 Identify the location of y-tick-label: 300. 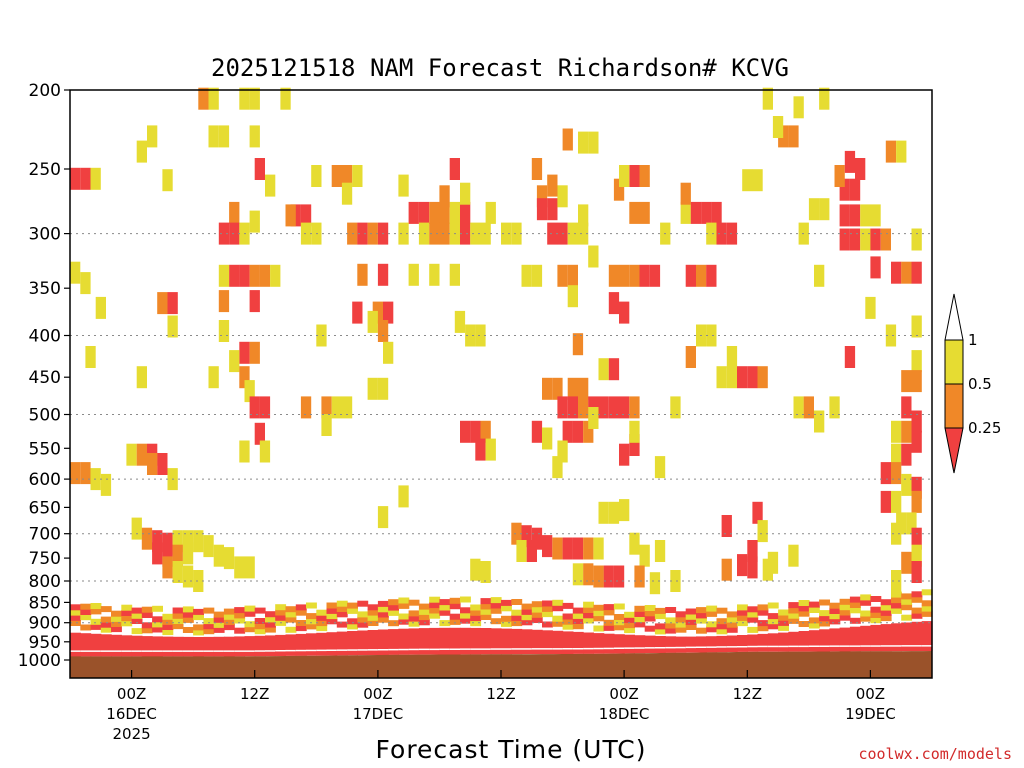
(45, 235).